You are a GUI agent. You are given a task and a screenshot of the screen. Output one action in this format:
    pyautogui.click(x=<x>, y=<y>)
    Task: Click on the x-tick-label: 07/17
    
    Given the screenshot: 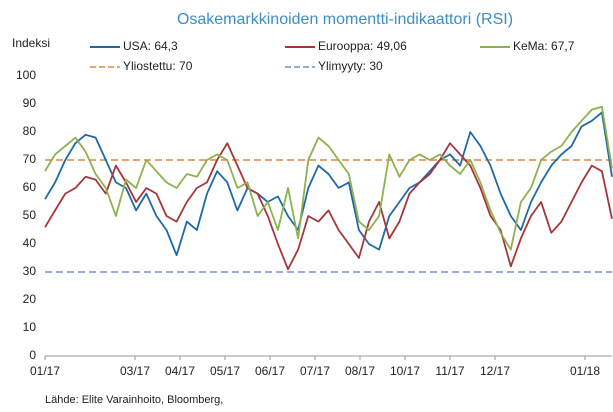 What is the action you would take?
    pyautogui.click(x=315, y=371)
    